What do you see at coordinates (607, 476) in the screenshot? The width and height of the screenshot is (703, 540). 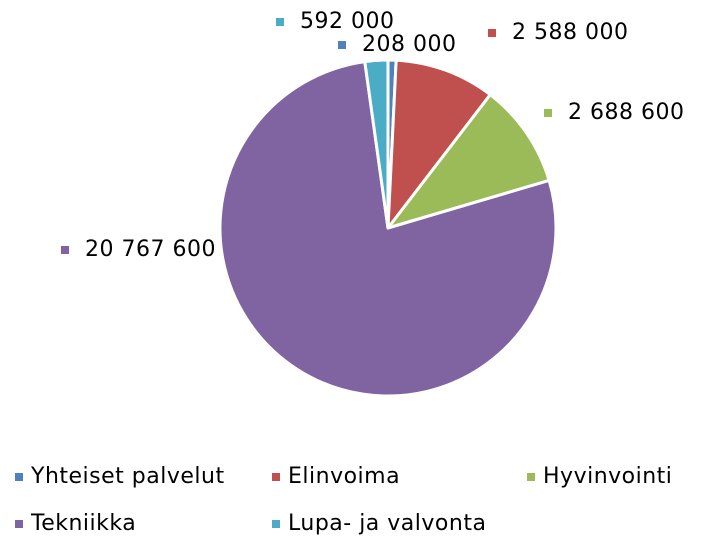 I see `legend-label: Hyvinvointi` at bounding box center [607, 476].